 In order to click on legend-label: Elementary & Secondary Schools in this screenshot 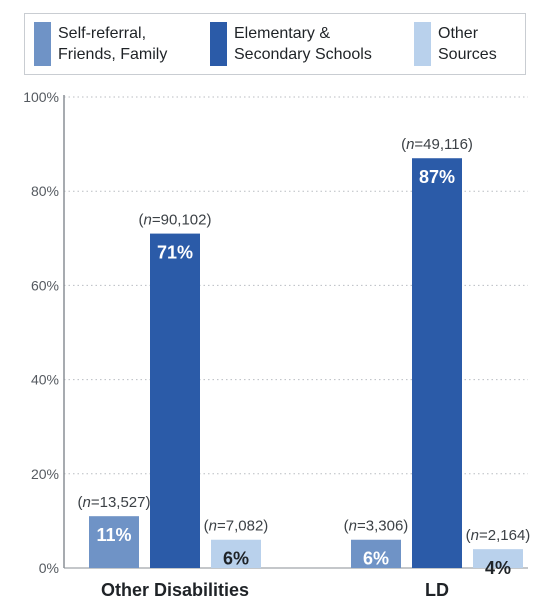, I will do `click(303, 44)`.